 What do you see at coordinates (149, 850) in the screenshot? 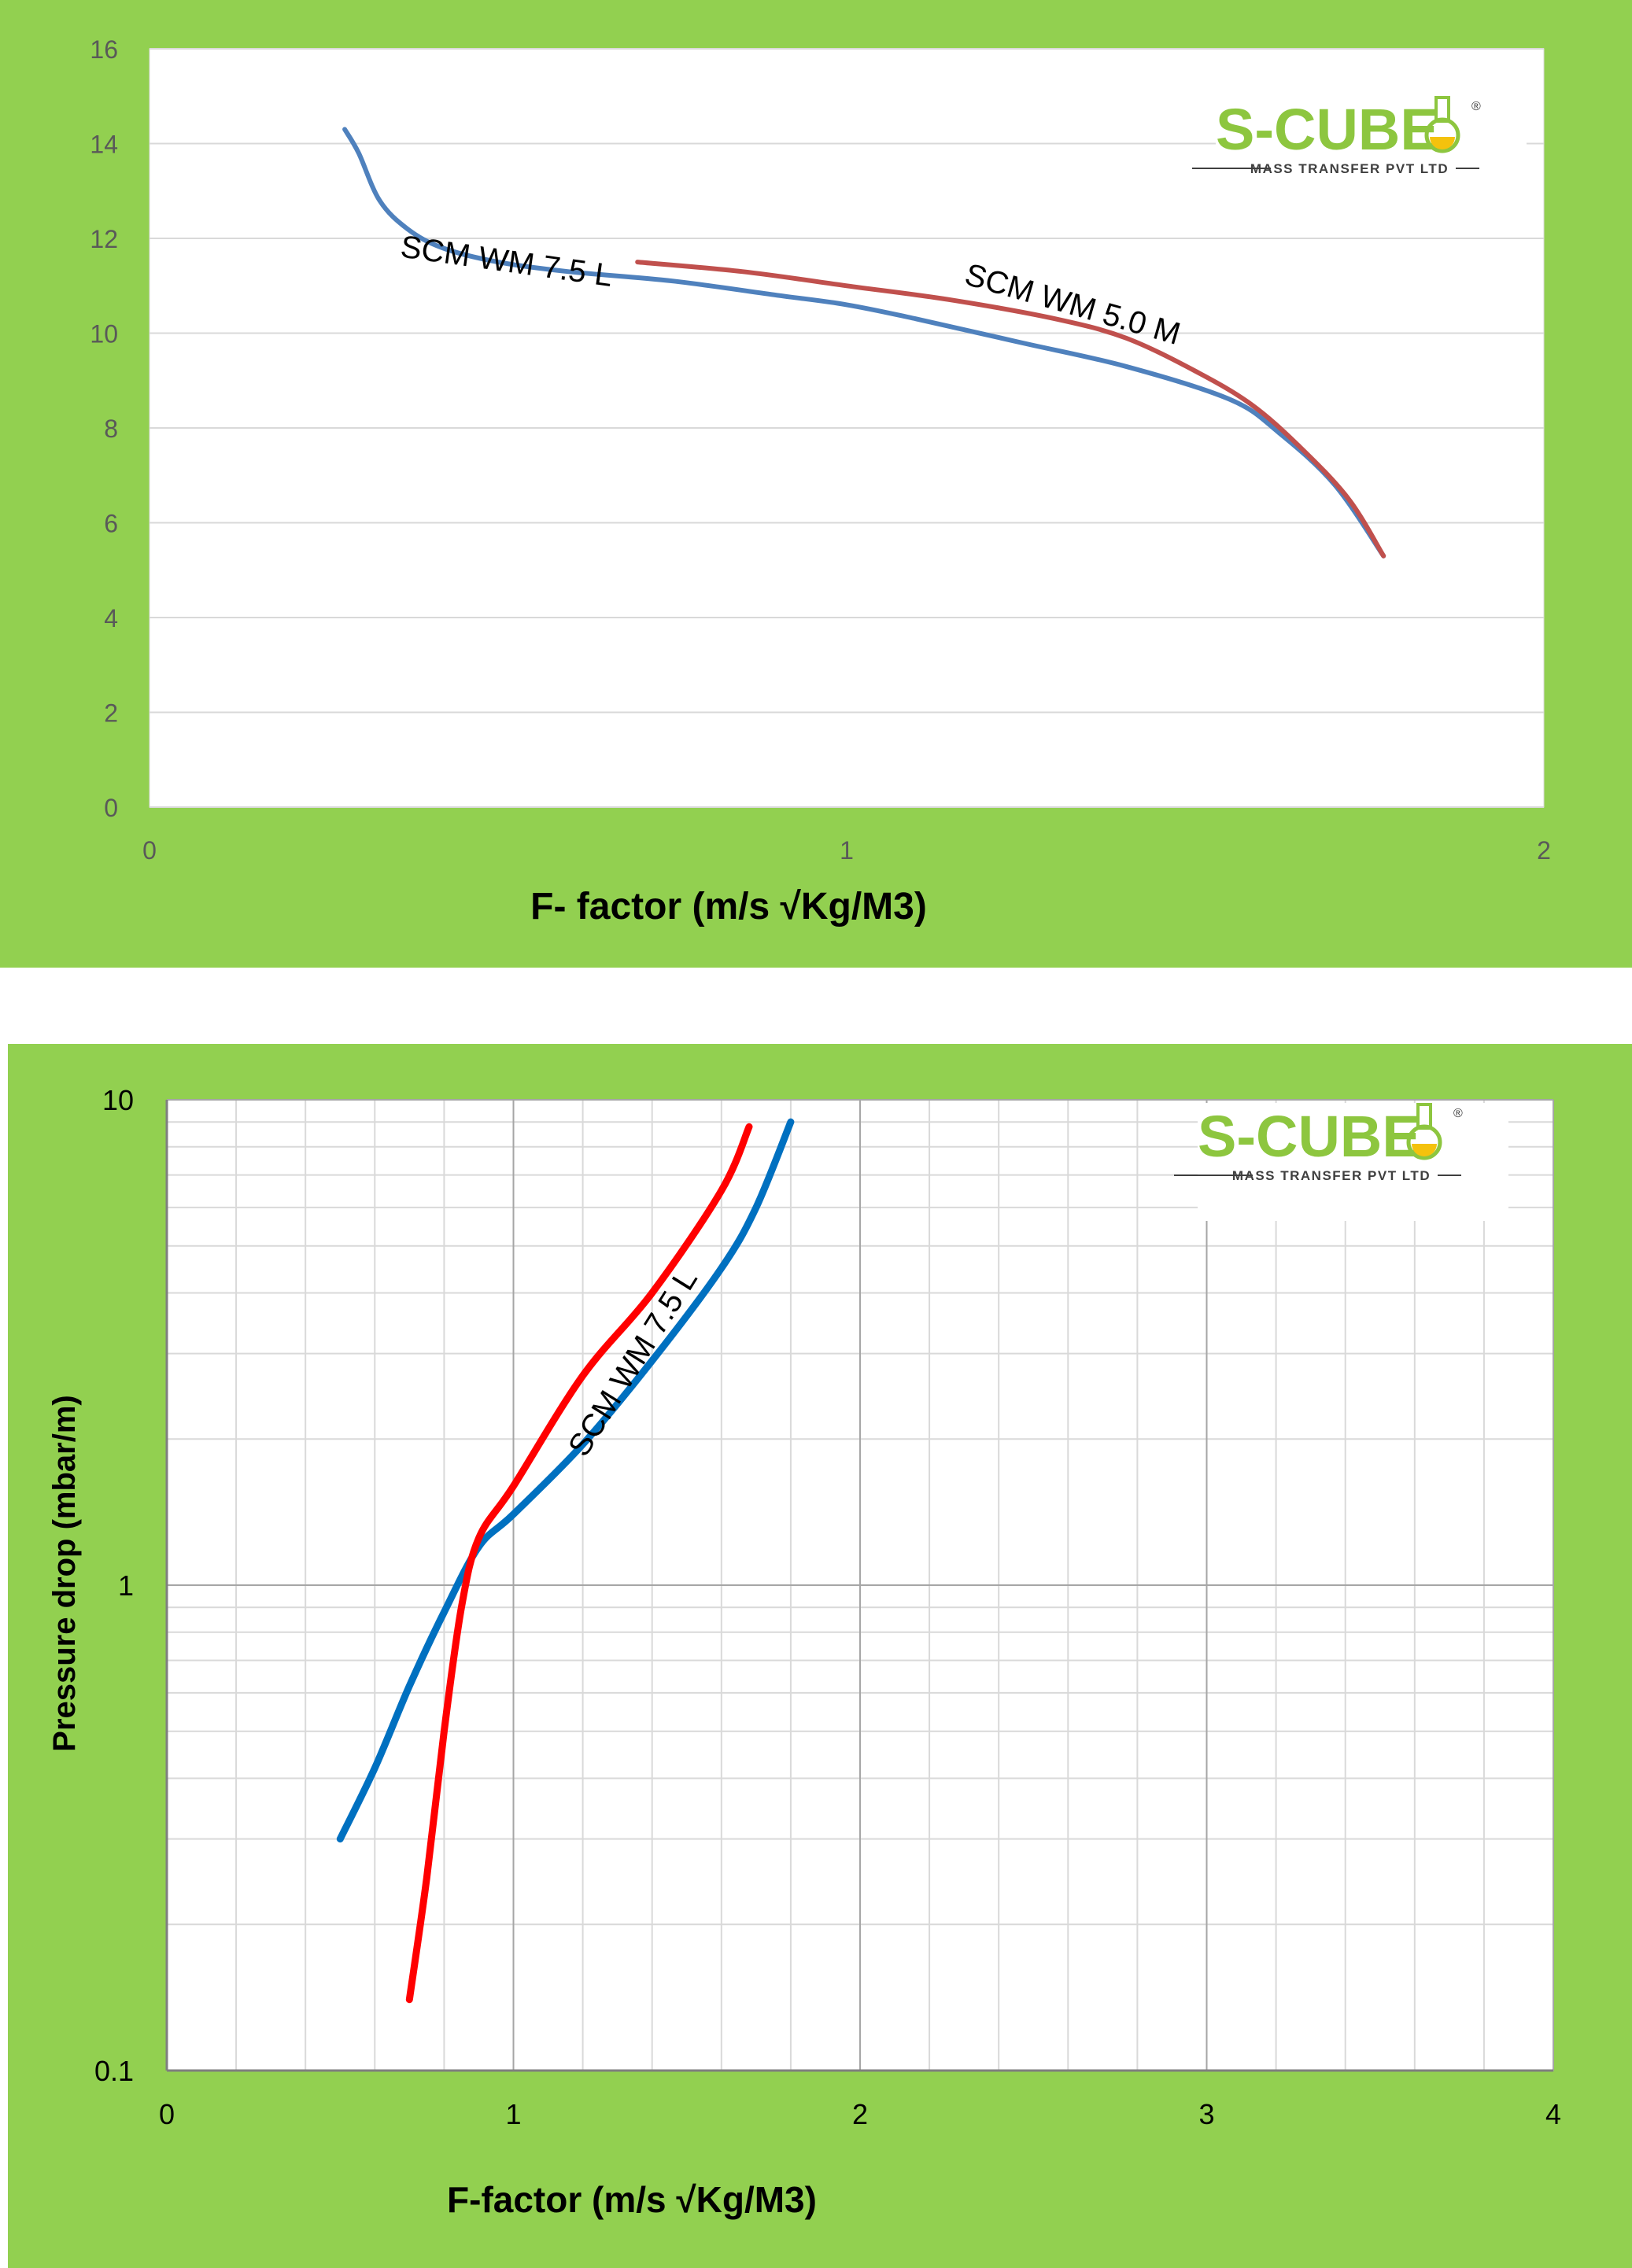
I see `chart-1-x-tick-label: 0` at bounding box center [149, 850].